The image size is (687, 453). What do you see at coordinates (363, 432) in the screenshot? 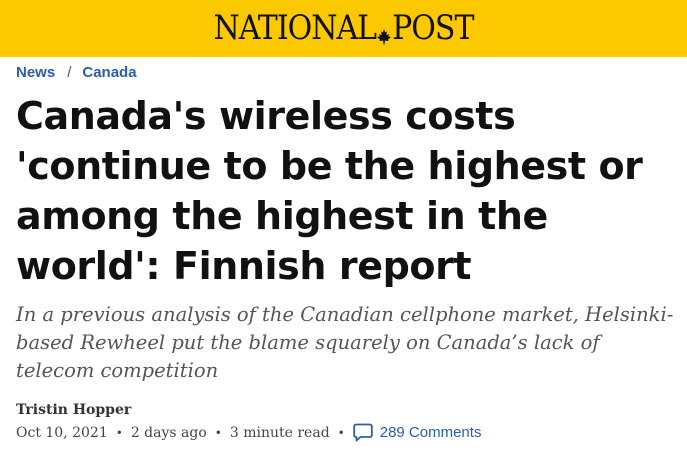
I see `speech-bubble-icon` at bounding box center [363, 432].